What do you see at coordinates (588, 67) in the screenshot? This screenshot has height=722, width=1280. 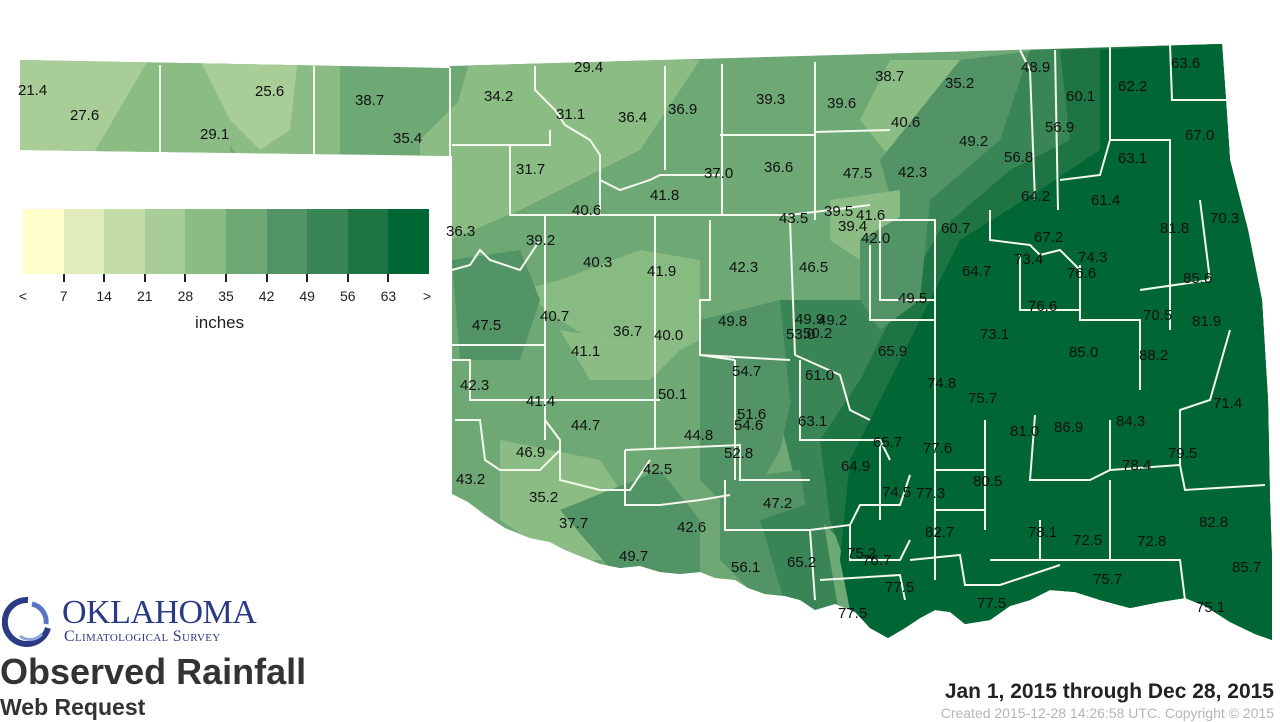 I see `station-value: 29.4` at bounding box center [588, 67].